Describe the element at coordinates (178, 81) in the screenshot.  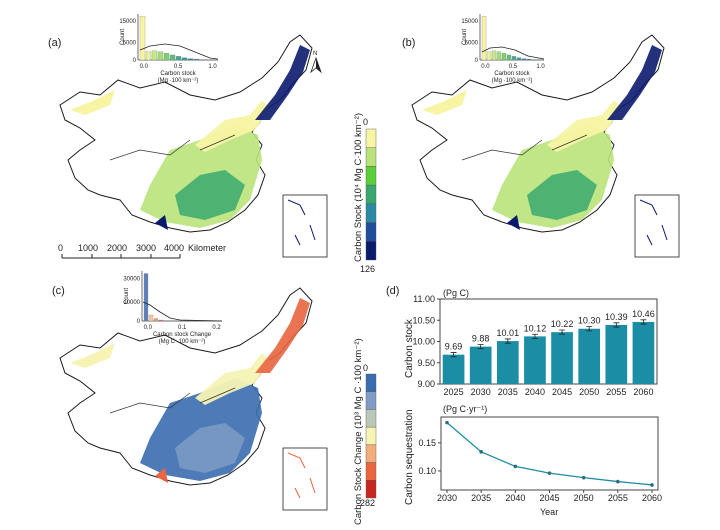
I see `histogram-xlabel-unit: (Mg ·100 km⁻²)` at that location.